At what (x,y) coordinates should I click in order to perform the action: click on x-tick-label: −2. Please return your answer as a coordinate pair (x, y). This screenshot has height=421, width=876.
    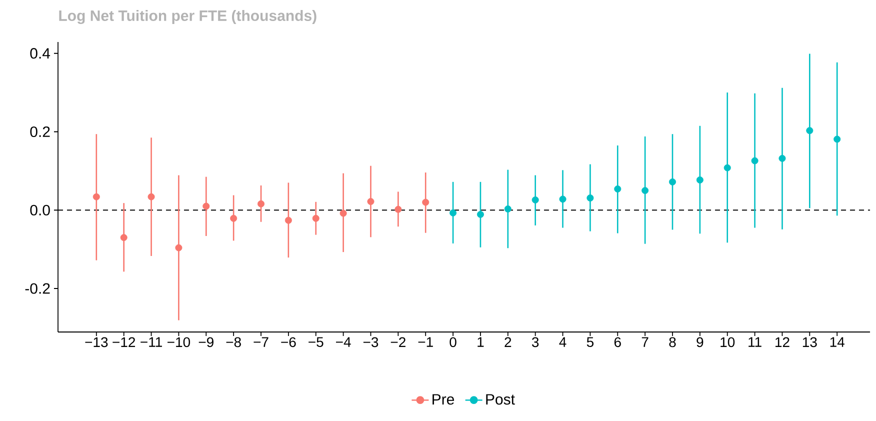
    Looking at the image, I should click on (398, 342).